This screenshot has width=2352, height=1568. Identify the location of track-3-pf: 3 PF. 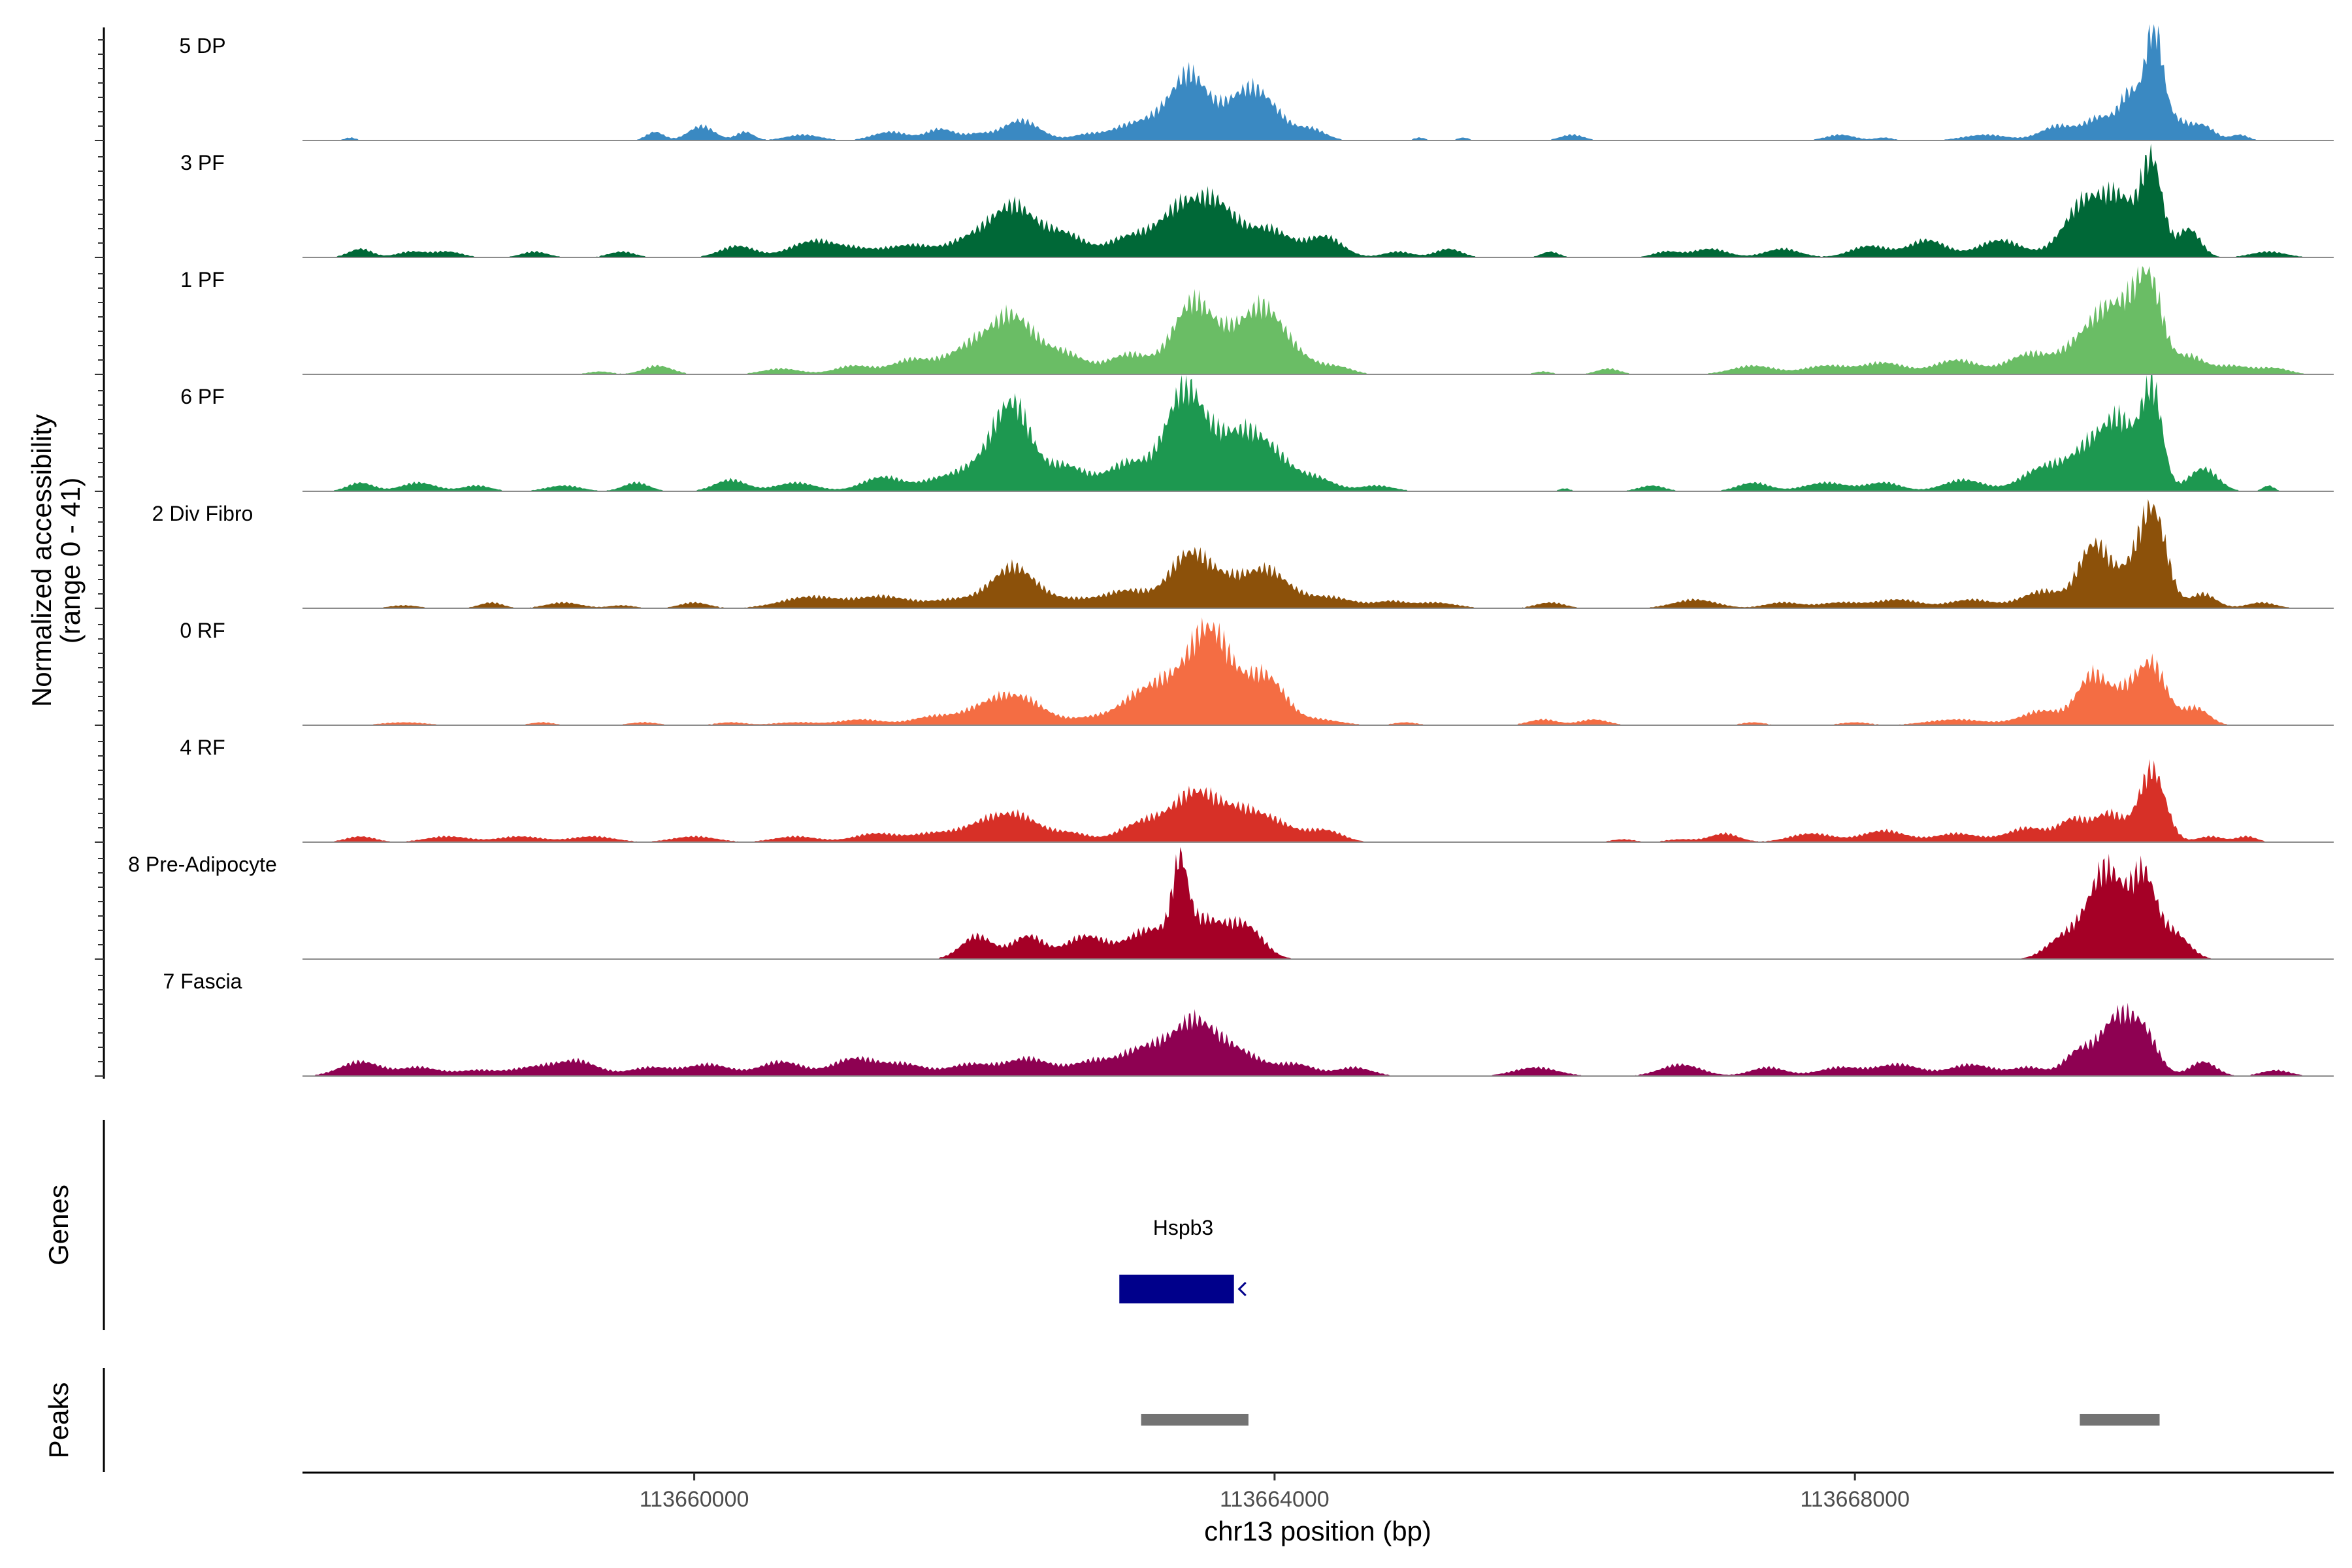
(1257, 200).